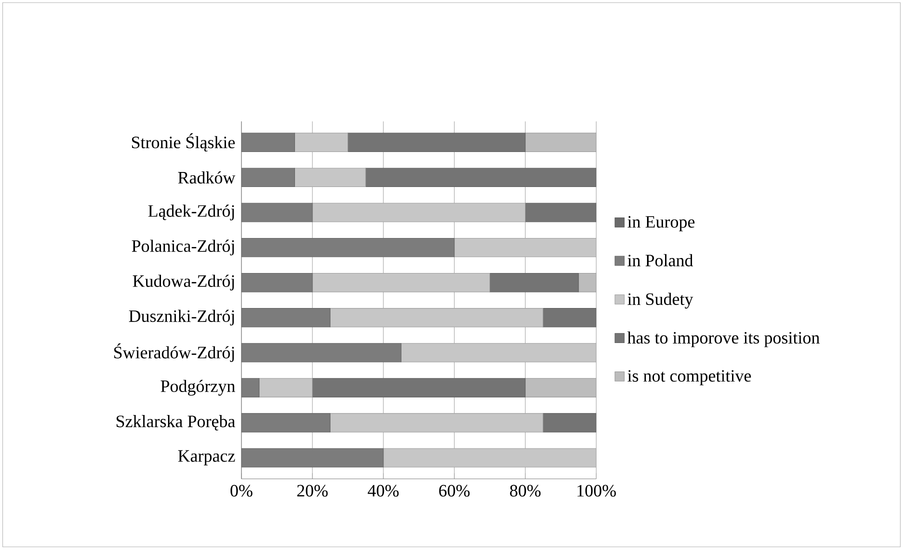 The height and width of the screenshot is (550, 903). Describe the element at coordinates (525, 491) in the screenshot. I see `x-tick-label: 80%` at that location.